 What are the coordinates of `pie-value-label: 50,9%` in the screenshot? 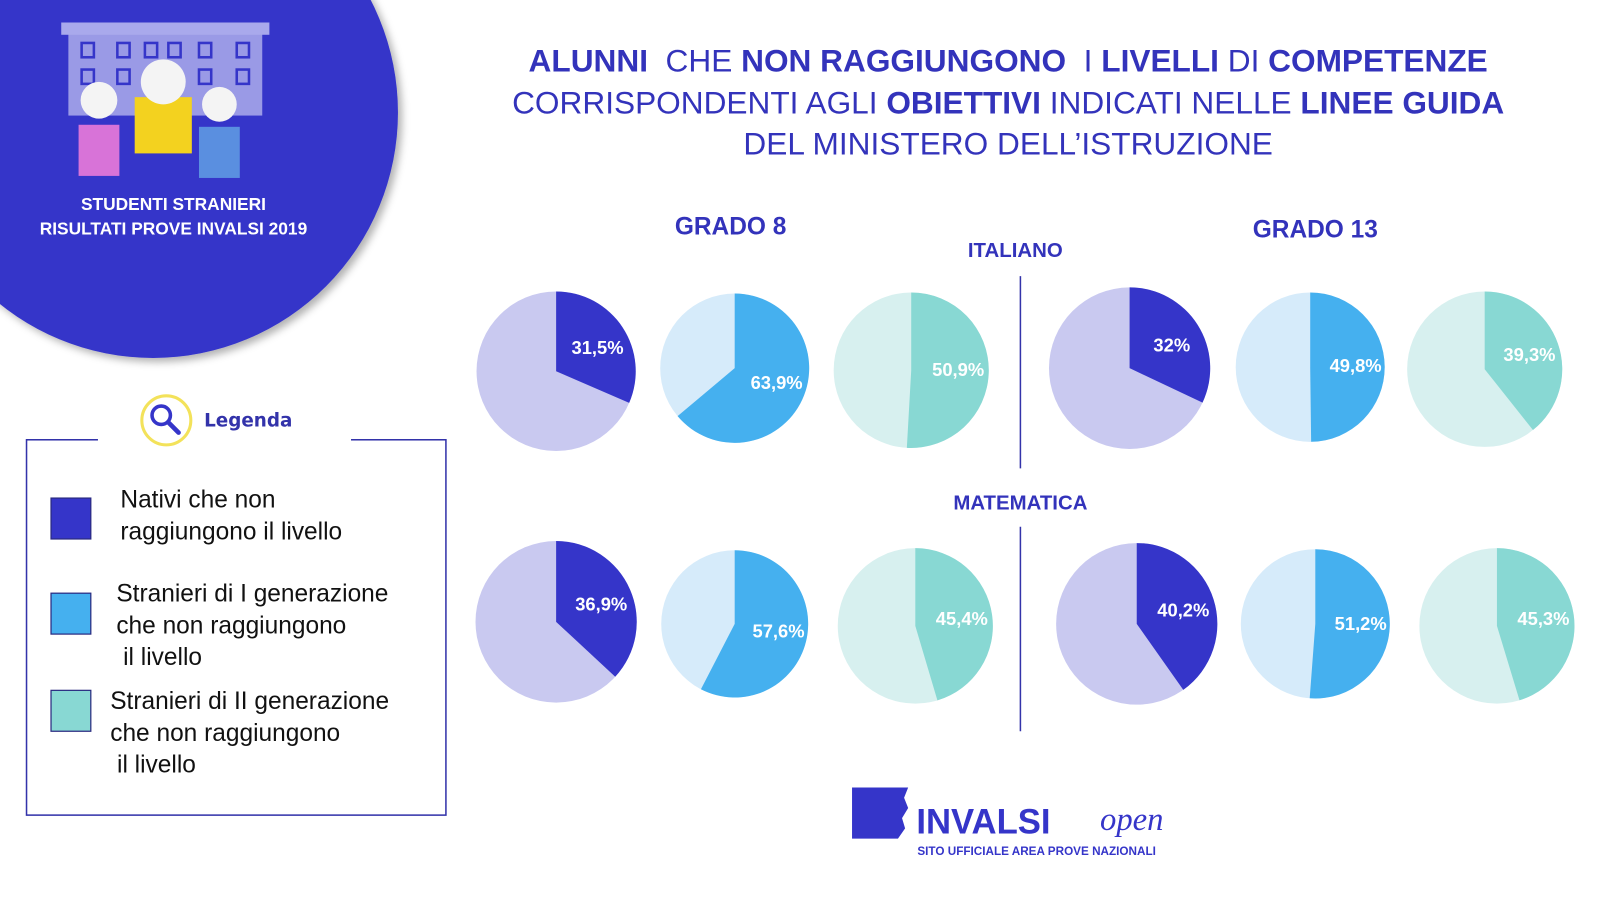 It's located at (958, 369).